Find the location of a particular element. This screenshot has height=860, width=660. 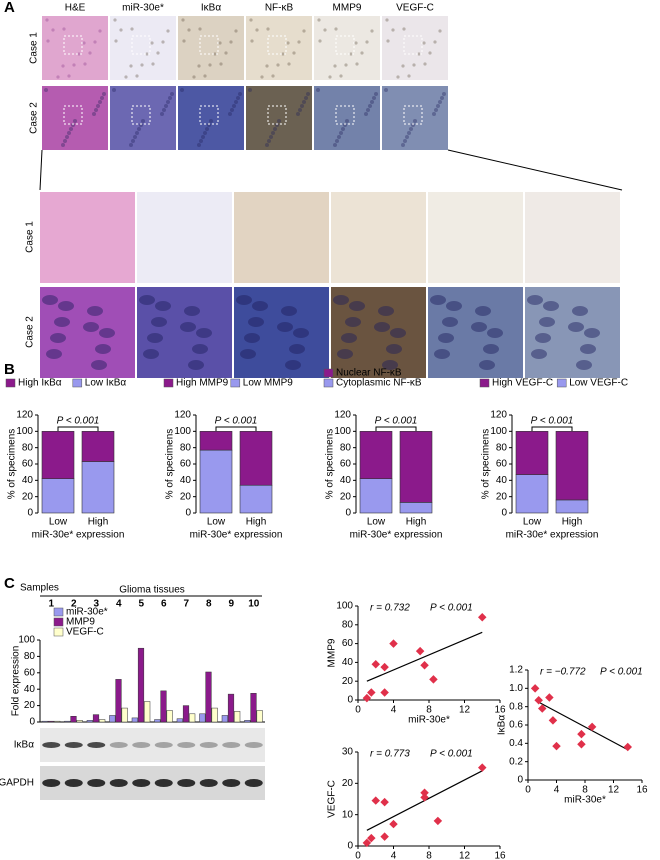

y-axis-label: % of specimens is located at coordinates (486, 464).